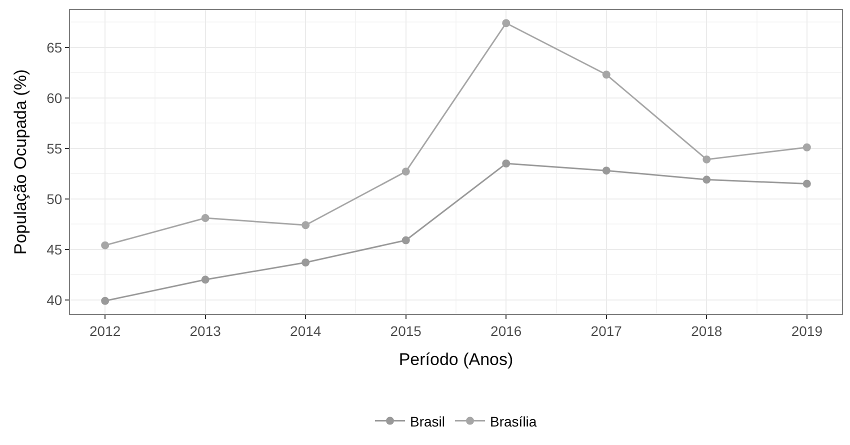  I want to click on x-tick-label: 2013, so click(206, 330).